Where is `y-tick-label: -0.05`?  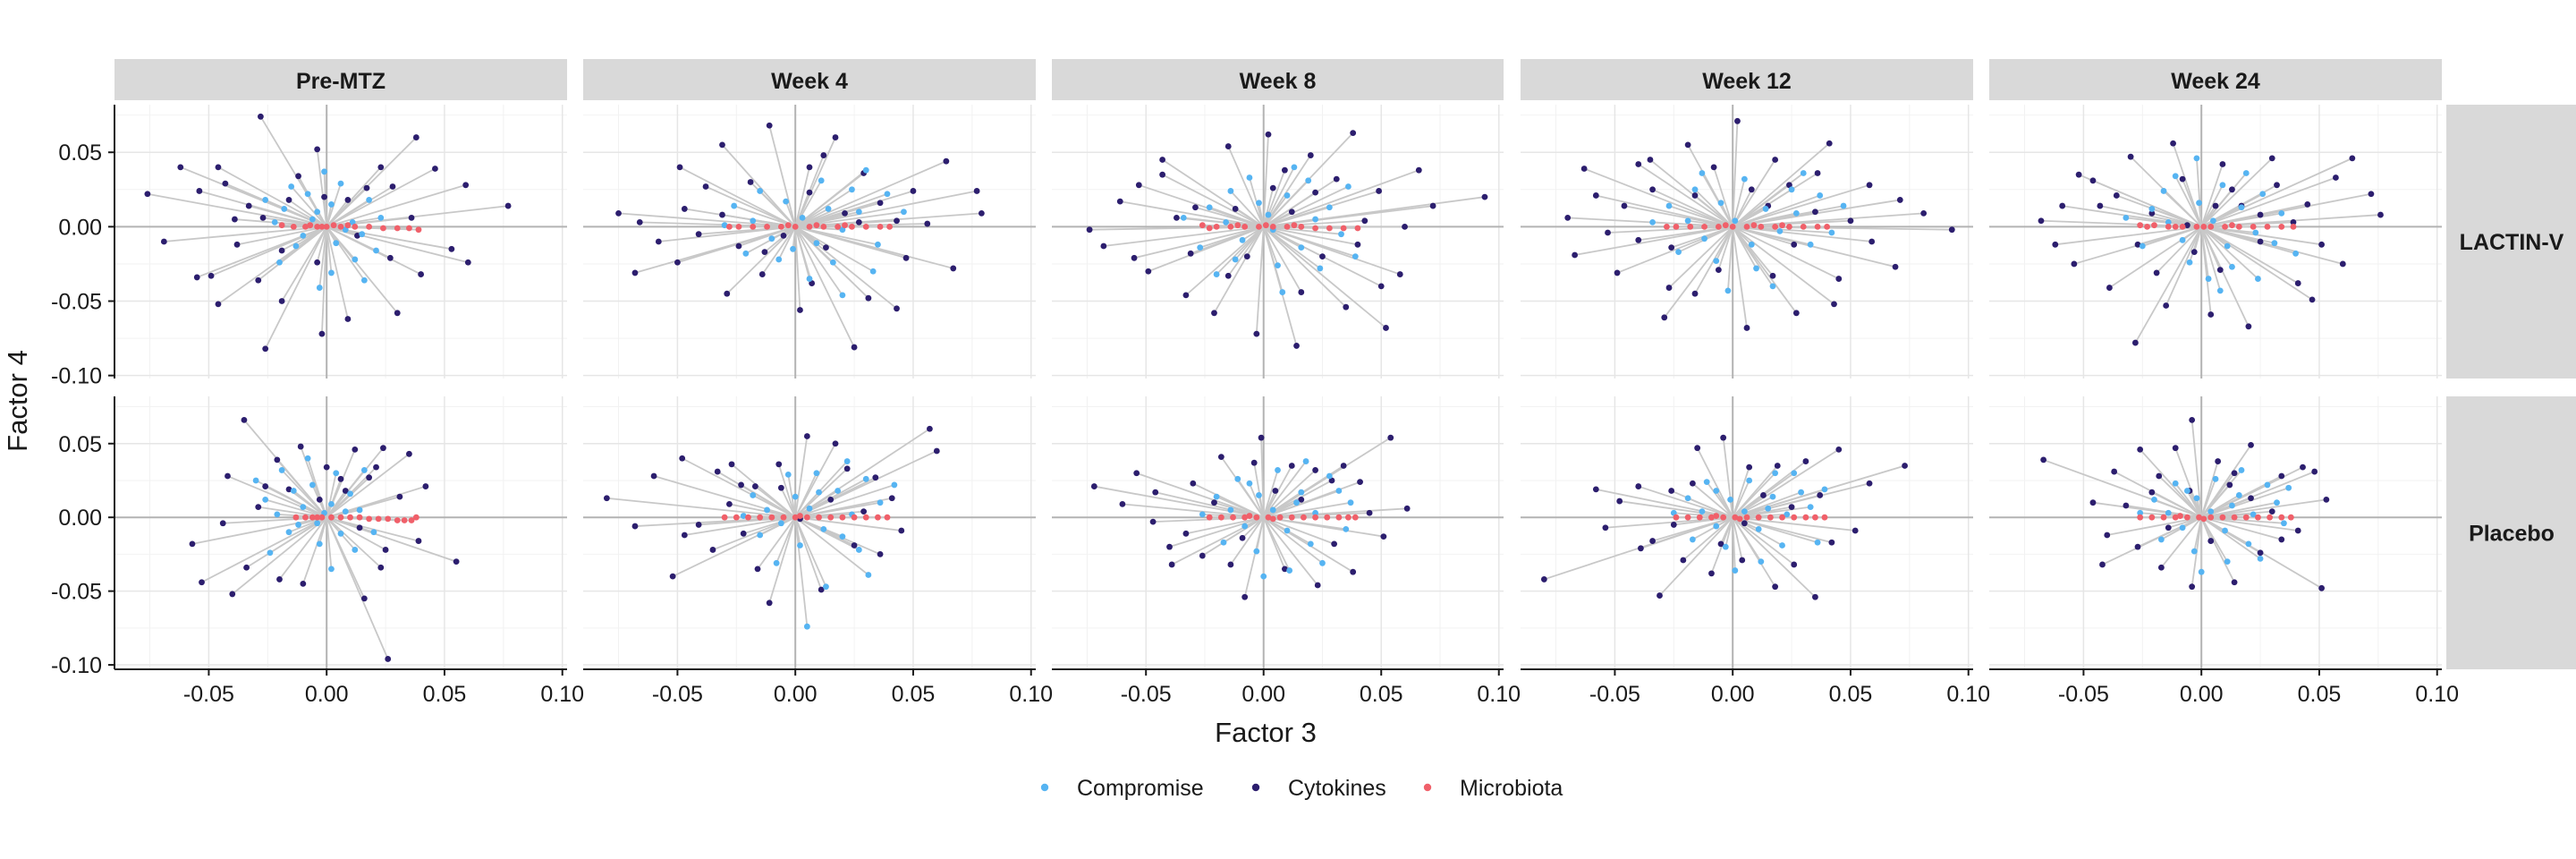
y-tick-label: -0.05 is located at coordinates (76, 302).